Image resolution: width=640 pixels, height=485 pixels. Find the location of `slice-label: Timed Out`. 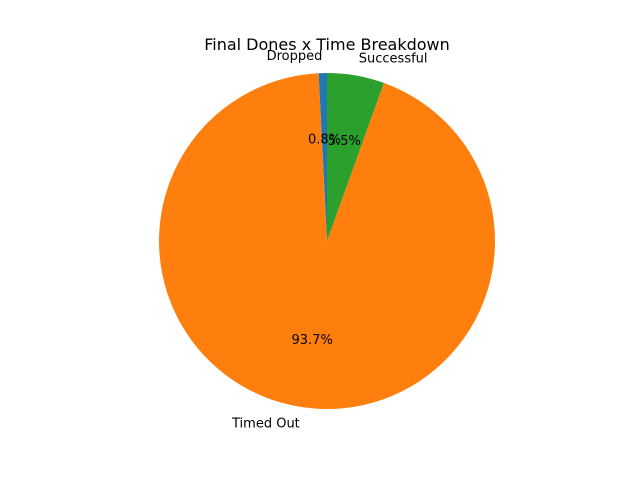

slice-label: Timed Out is located at coordinates (265, 423).